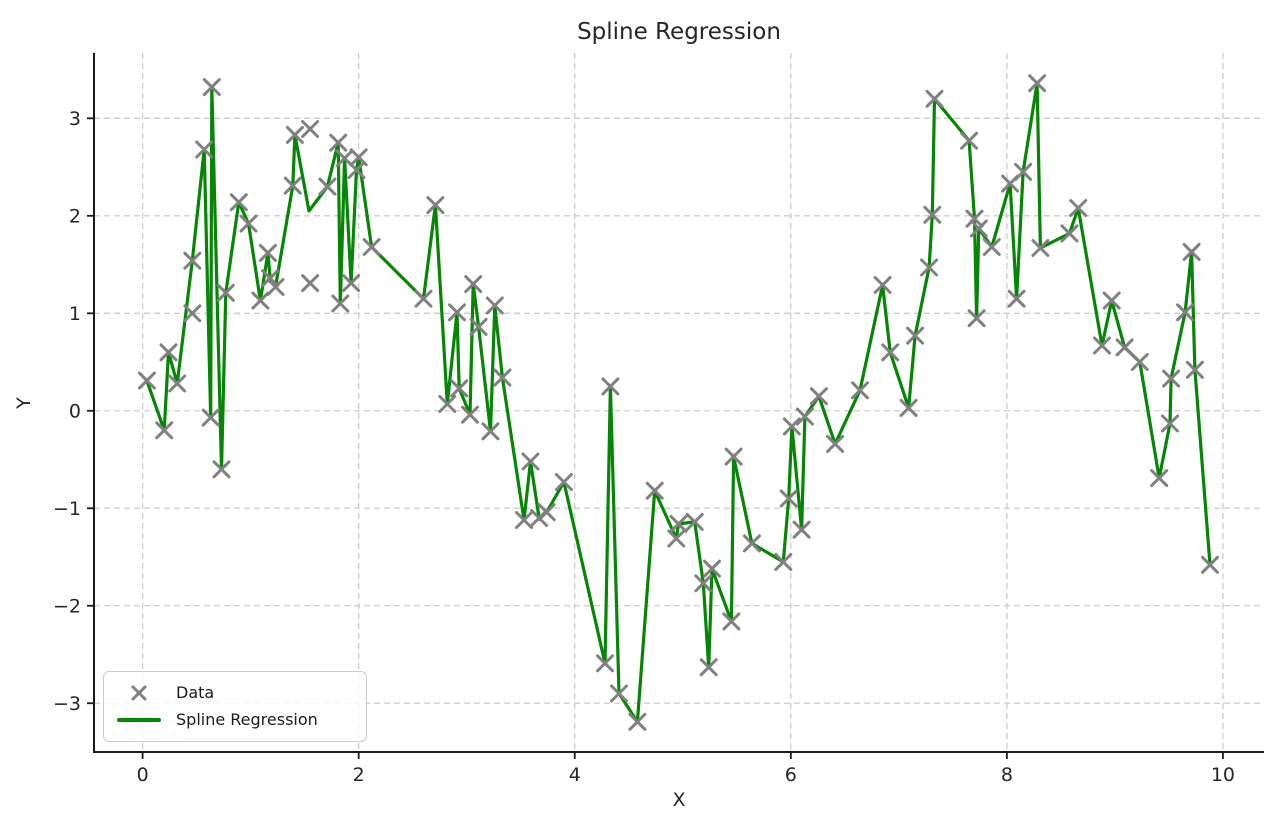 The height and width of the screenshot is (832, 1280). Describe the element at coordinates (678, 800) in the screenshot. I see `x-axis-label: X` at that location.